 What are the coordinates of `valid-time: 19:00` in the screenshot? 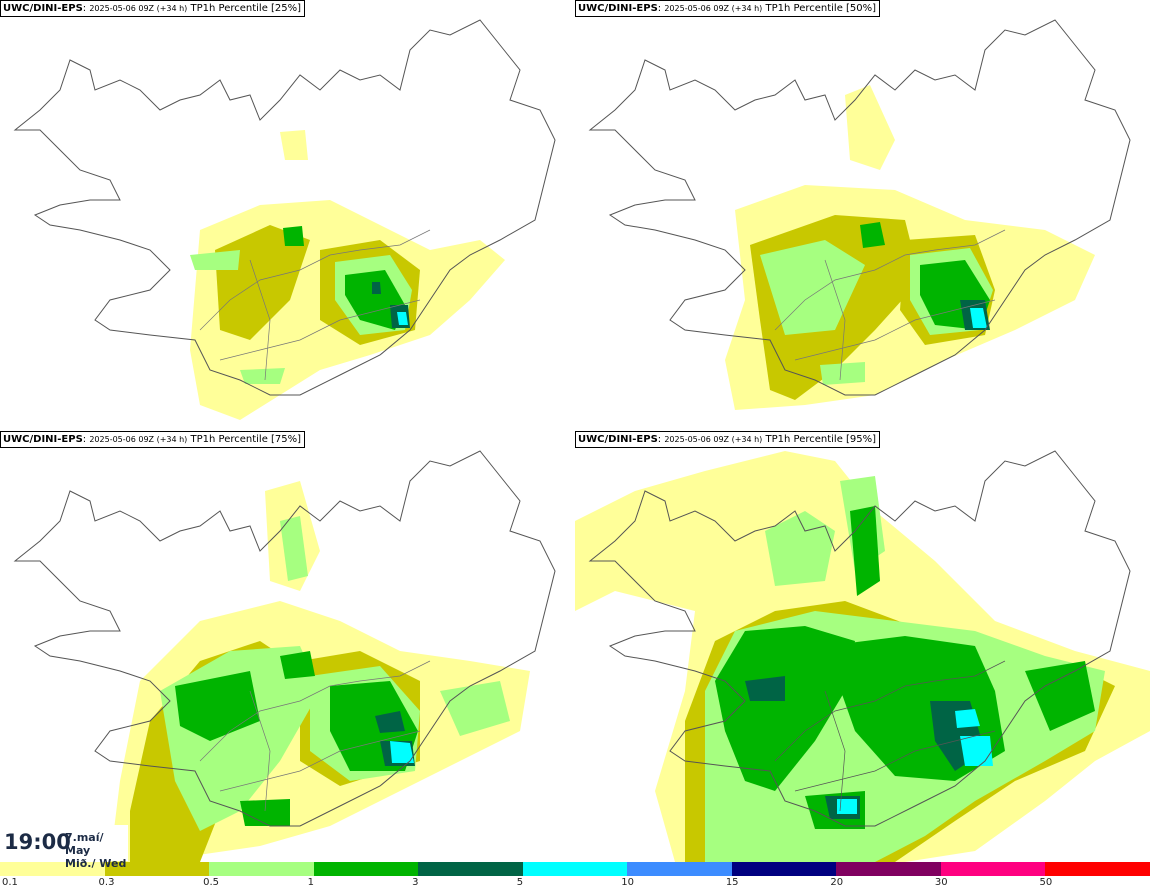 It's located at (37, 842).